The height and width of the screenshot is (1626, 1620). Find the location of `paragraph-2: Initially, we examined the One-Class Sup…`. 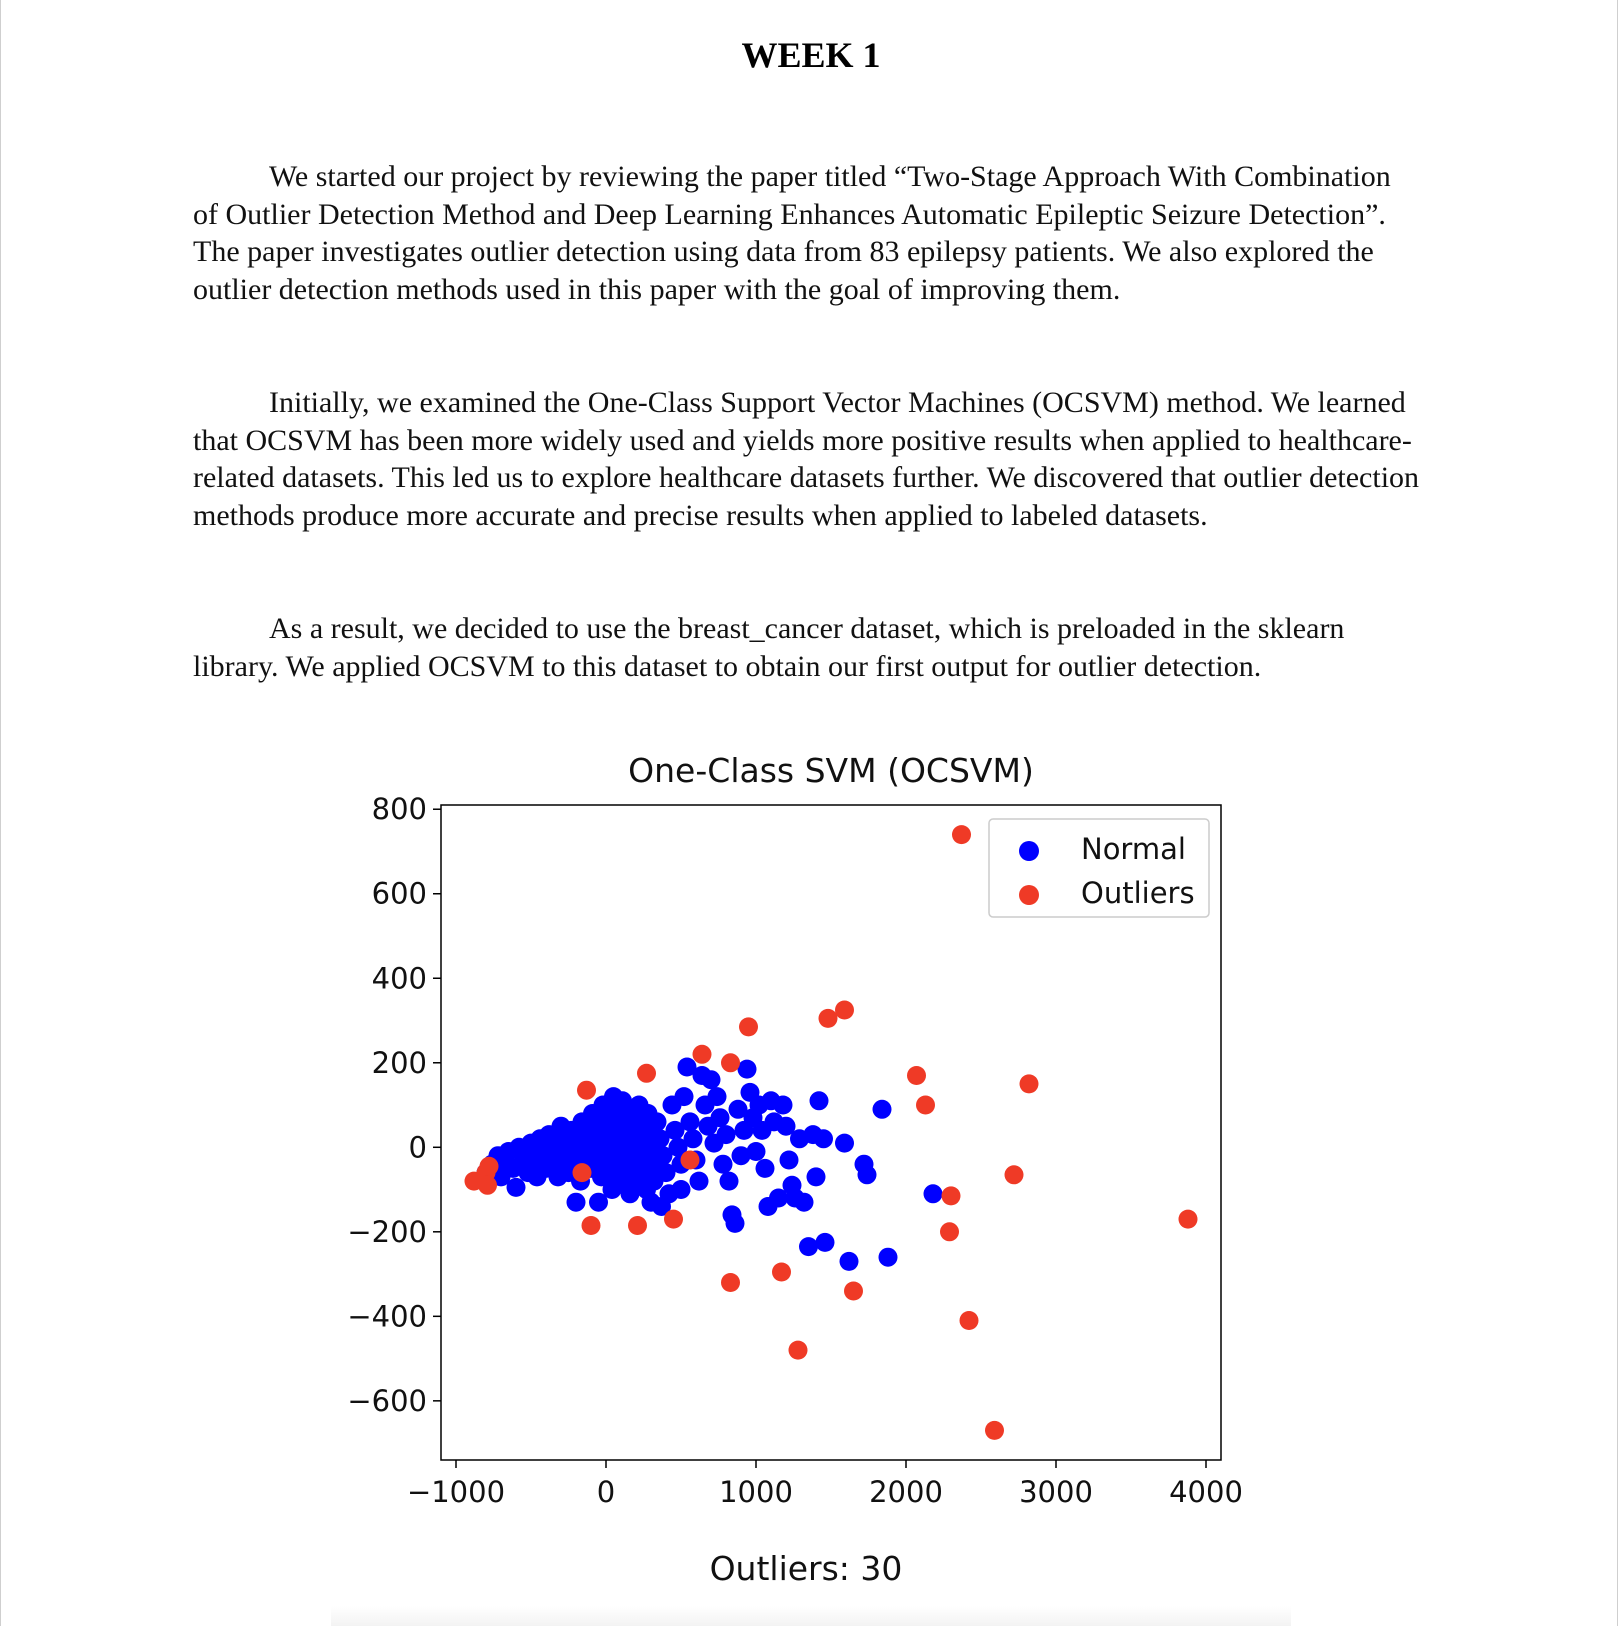

paragraph-2: Initially, we examined the One-Class Sup… is located at coordinates (806, 459).